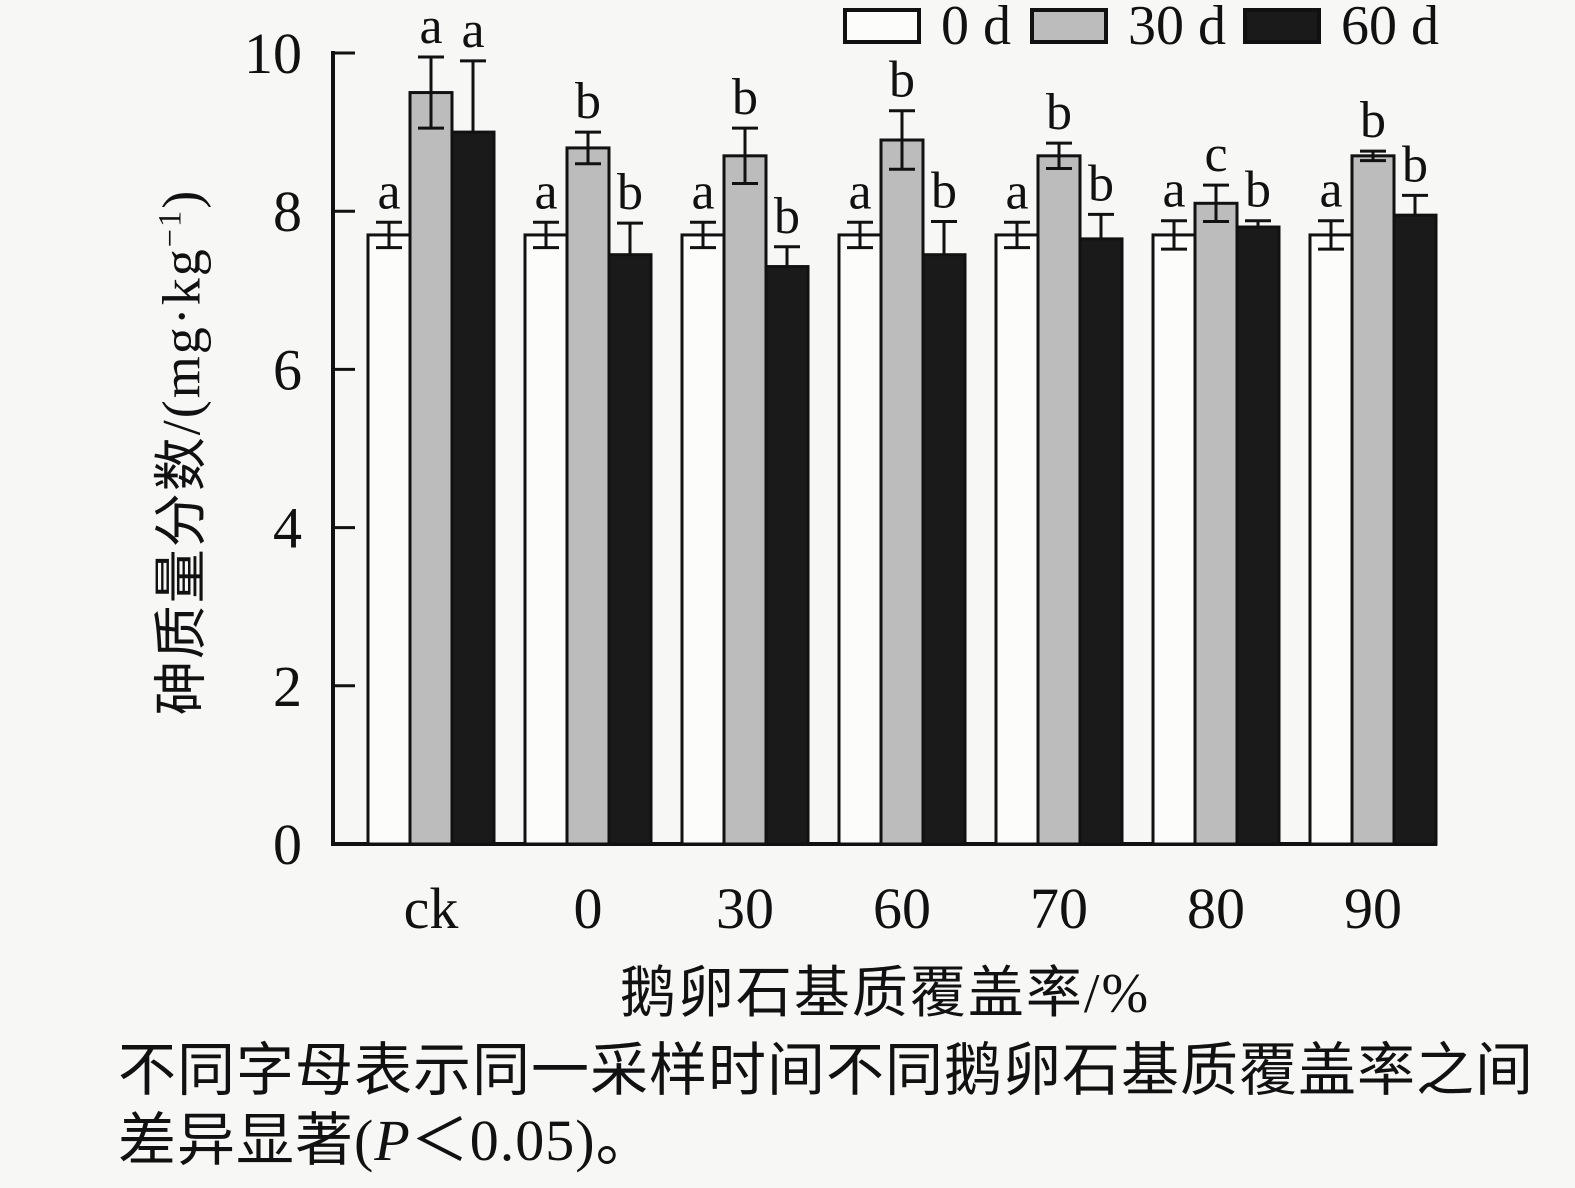  Describe the element at coordinates (181, 452) in the screenshot. I see `y-axis-title: 砷质量分数/(mg·kg−1)` at that location.